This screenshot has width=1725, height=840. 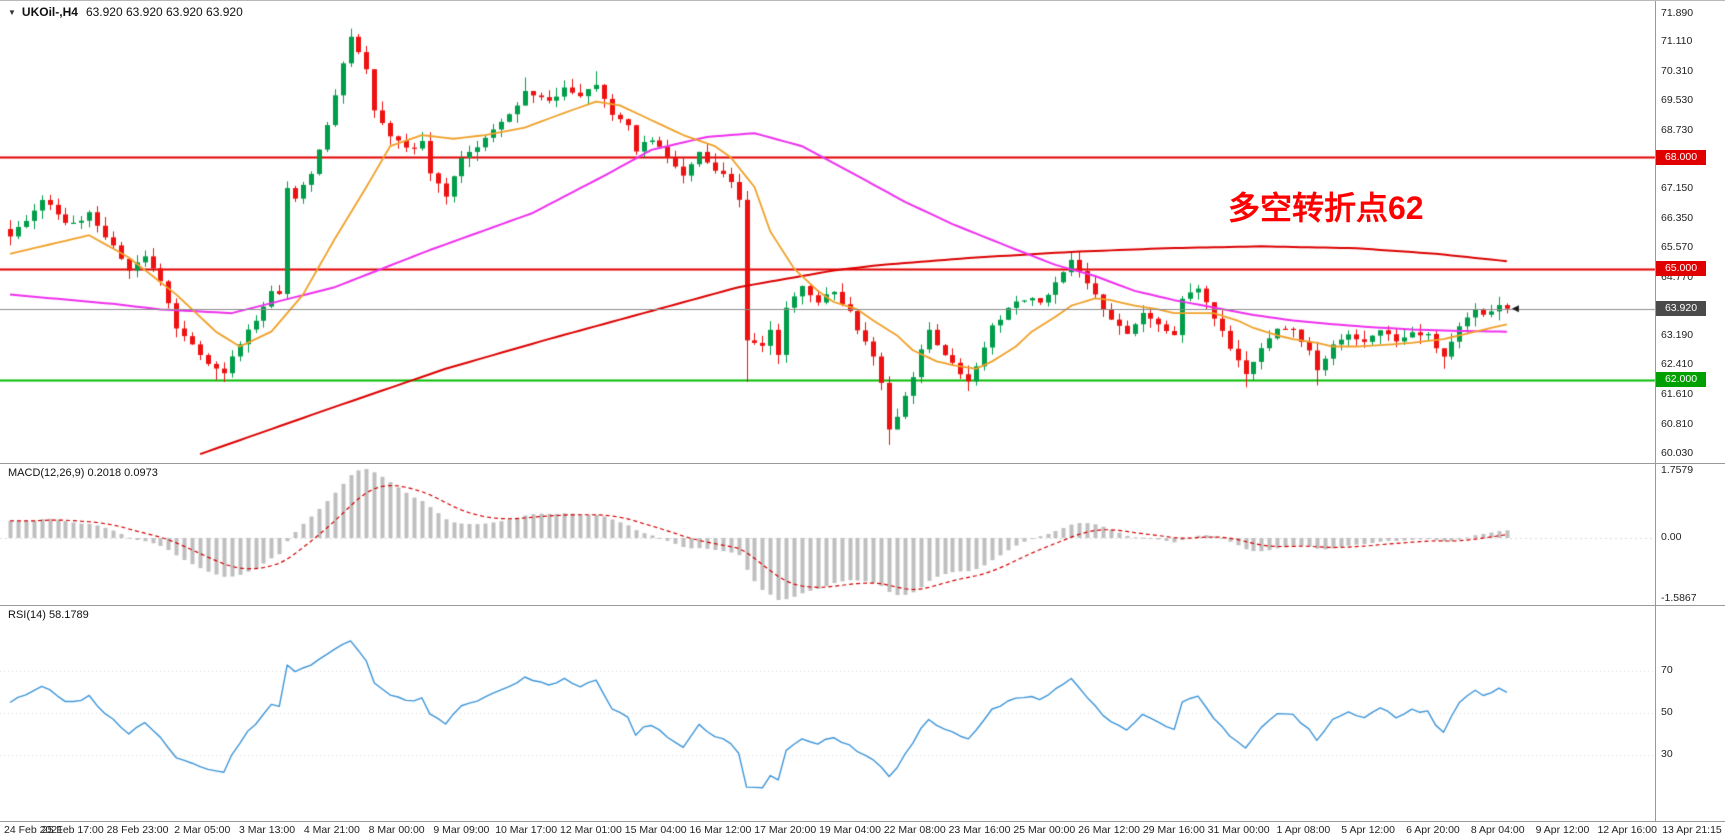 What do you see at coordinates (267, 830) in the screenshot?
I see `time-axis-label: 3 Mar 13:00` at bounding box center [267, 830].